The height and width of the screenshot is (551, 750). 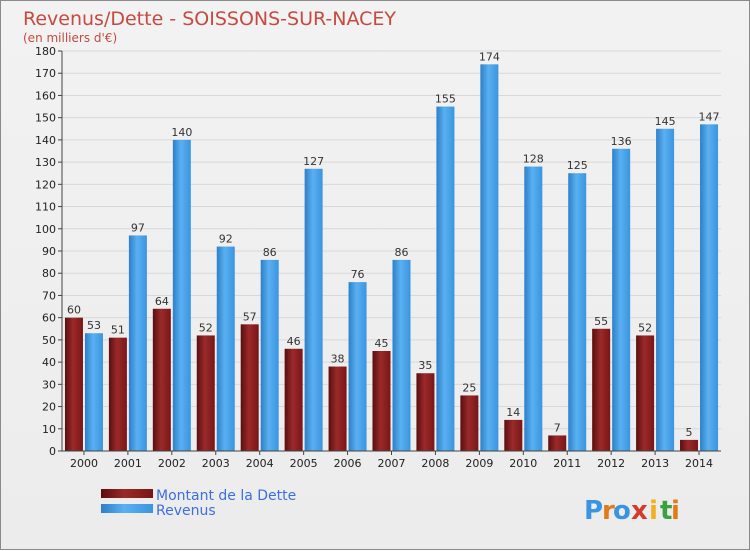 I want to click on bar-revenus-2014, so click(x=709, y=287).